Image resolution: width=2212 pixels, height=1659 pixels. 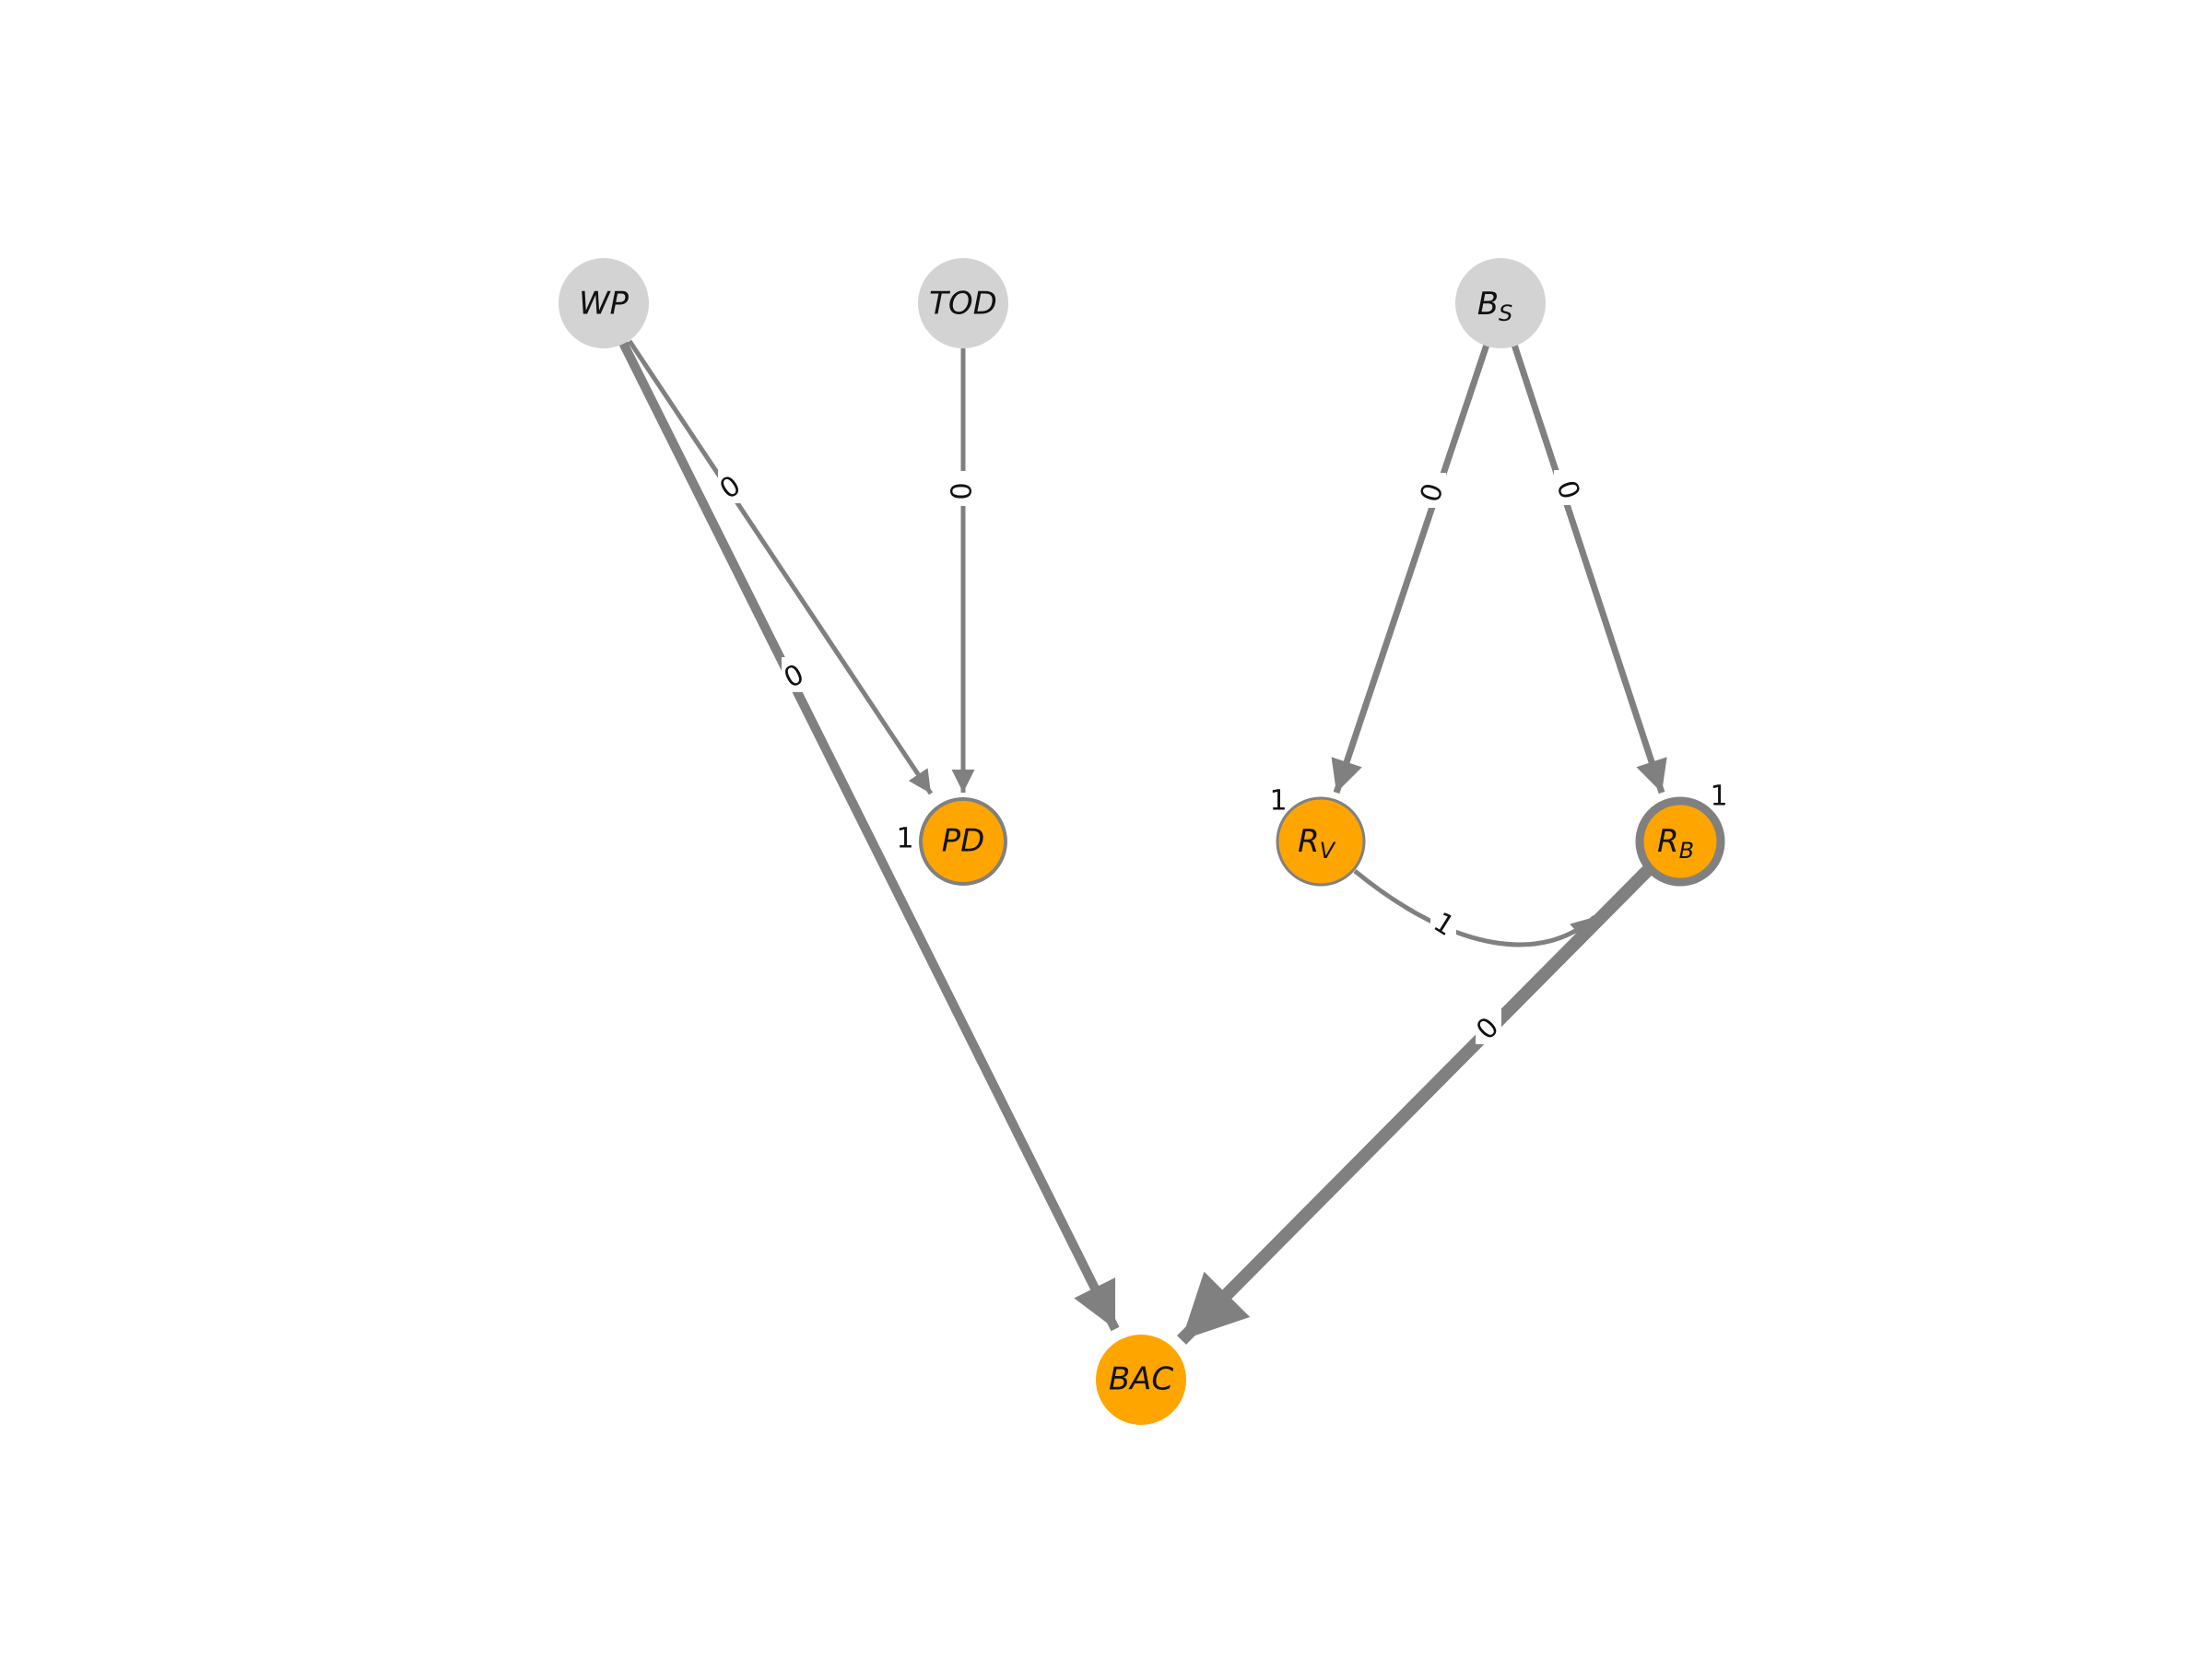 I want to click on edge-bs-rv: 0, so click(x=1410, y=568).